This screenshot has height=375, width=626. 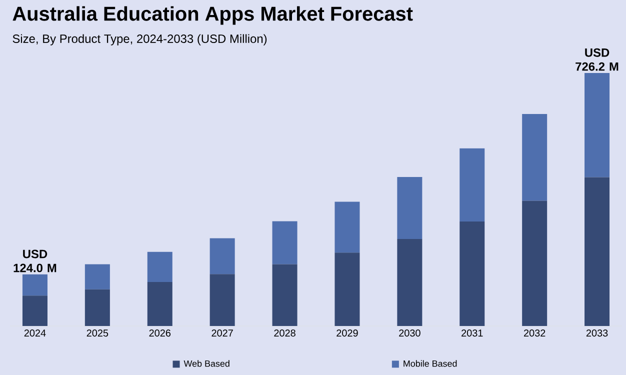 What do you see at coordinates (222, 333) in the screenshot?
I see `x-tick-label: 2027` at bounding box center [222, 333].